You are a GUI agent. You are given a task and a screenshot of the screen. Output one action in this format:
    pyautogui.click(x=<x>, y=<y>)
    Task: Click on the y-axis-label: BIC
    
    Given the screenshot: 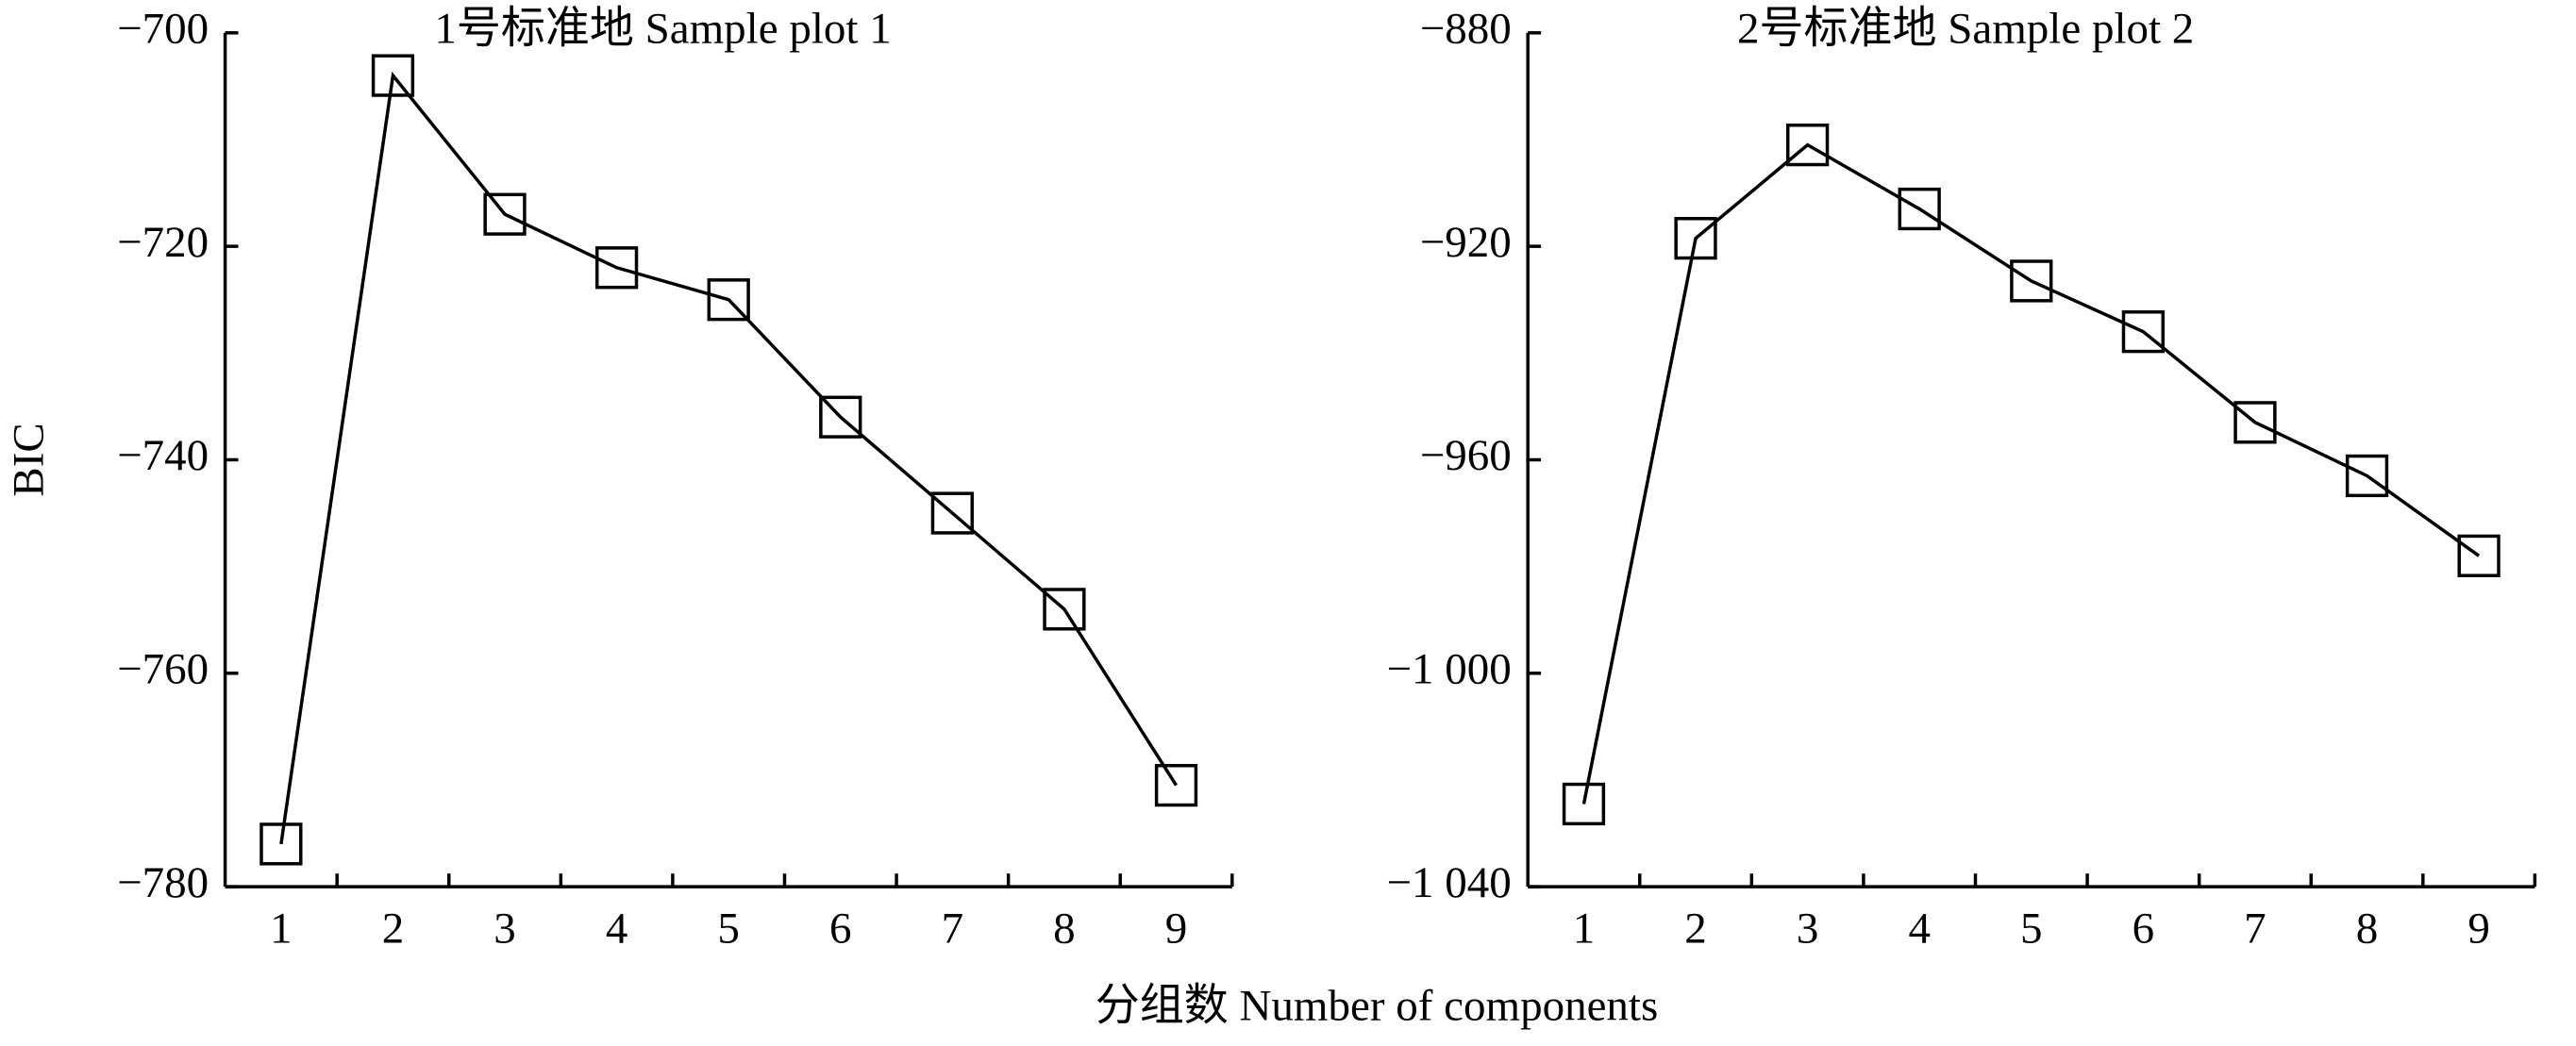 What is the action you would take?
    pyautogui.click(x=29, y=459)
    